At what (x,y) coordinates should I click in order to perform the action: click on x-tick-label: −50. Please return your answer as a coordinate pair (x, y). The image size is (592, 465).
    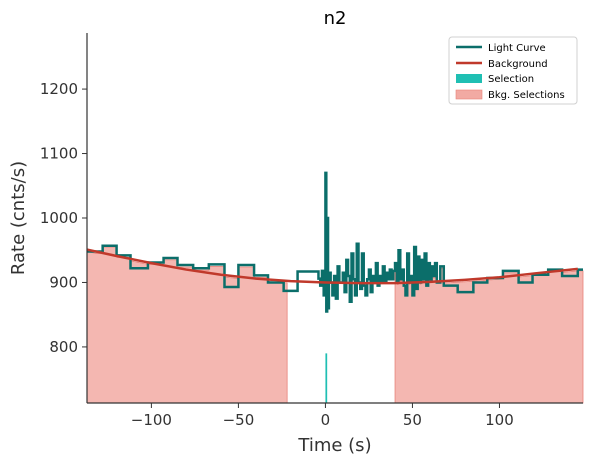
    Looking at the image, I should click on (239, 420).